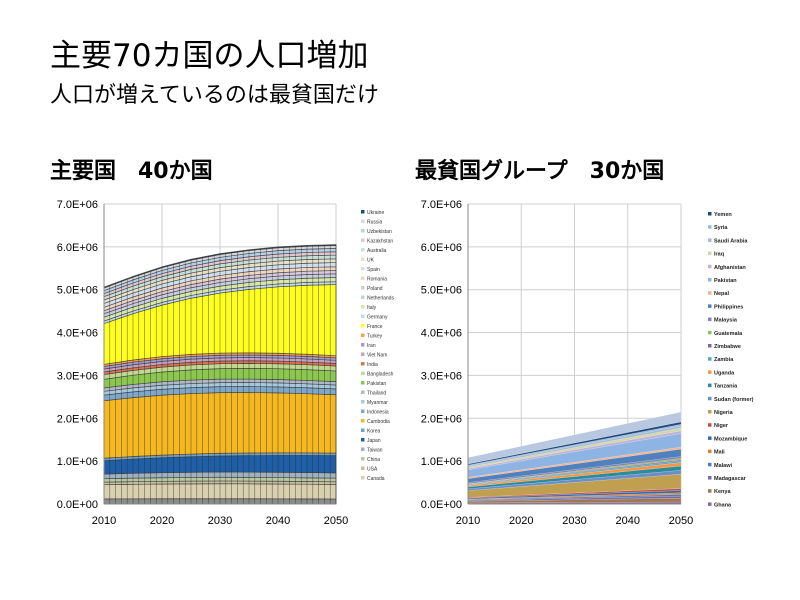  I want to click on legend-label: Poland, so click(375, 289).